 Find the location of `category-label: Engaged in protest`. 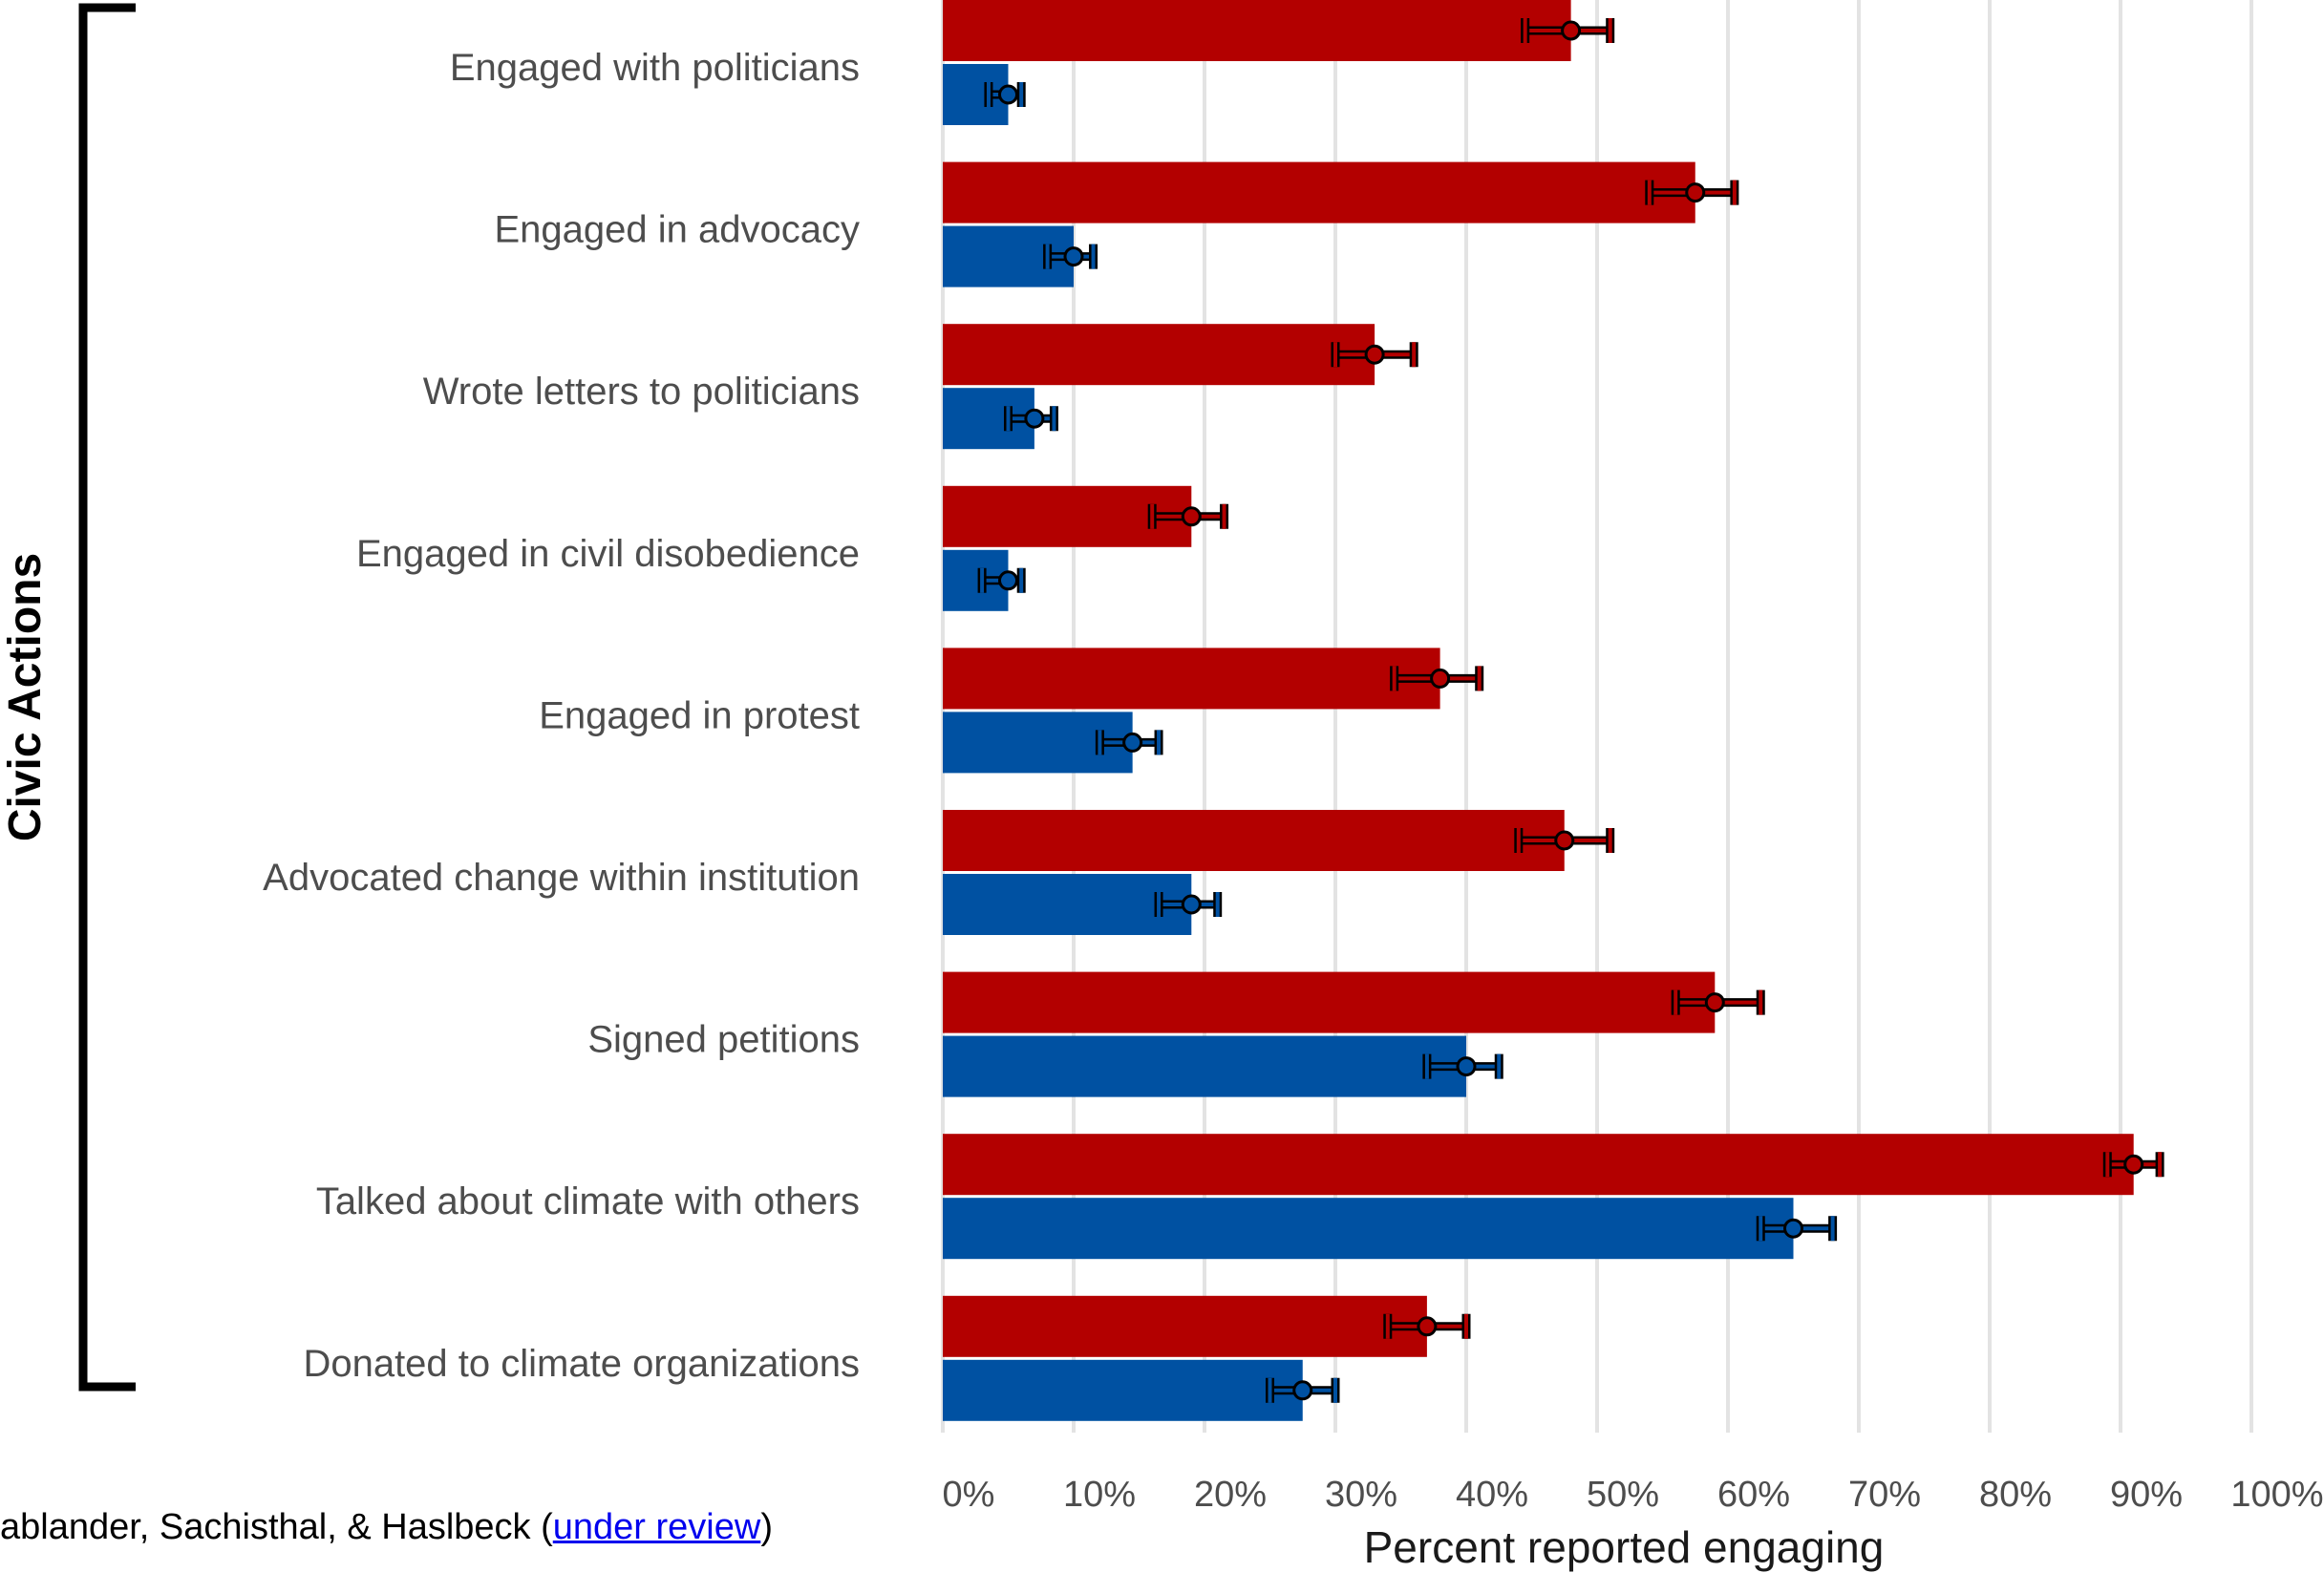

category-label: Engaged in protest is located at coordinates (700, 715).